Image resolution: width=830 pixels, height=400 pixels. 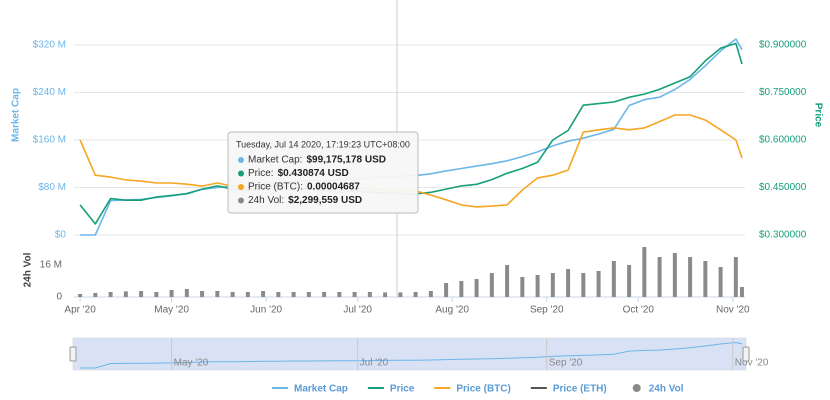 I want to click on x-tick-label: Nov '20, so click(x=733, y=310).